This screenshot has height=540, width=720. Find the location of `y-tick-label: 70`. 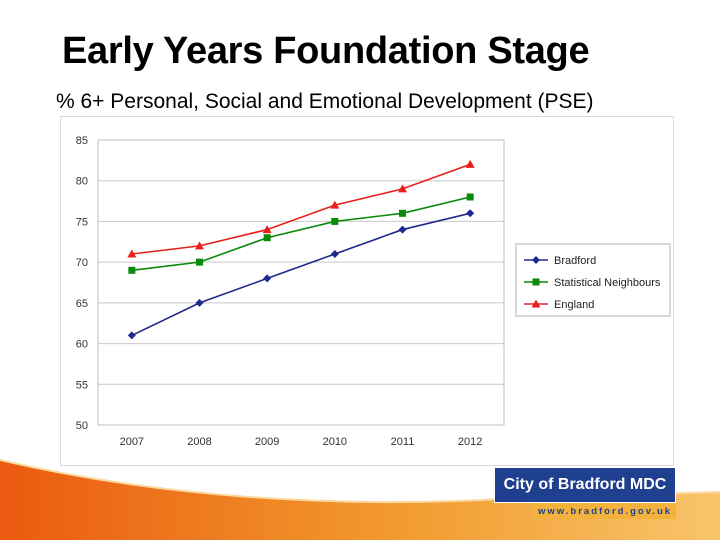

y-tick-label: 70 is located at coordinates (82, 263).